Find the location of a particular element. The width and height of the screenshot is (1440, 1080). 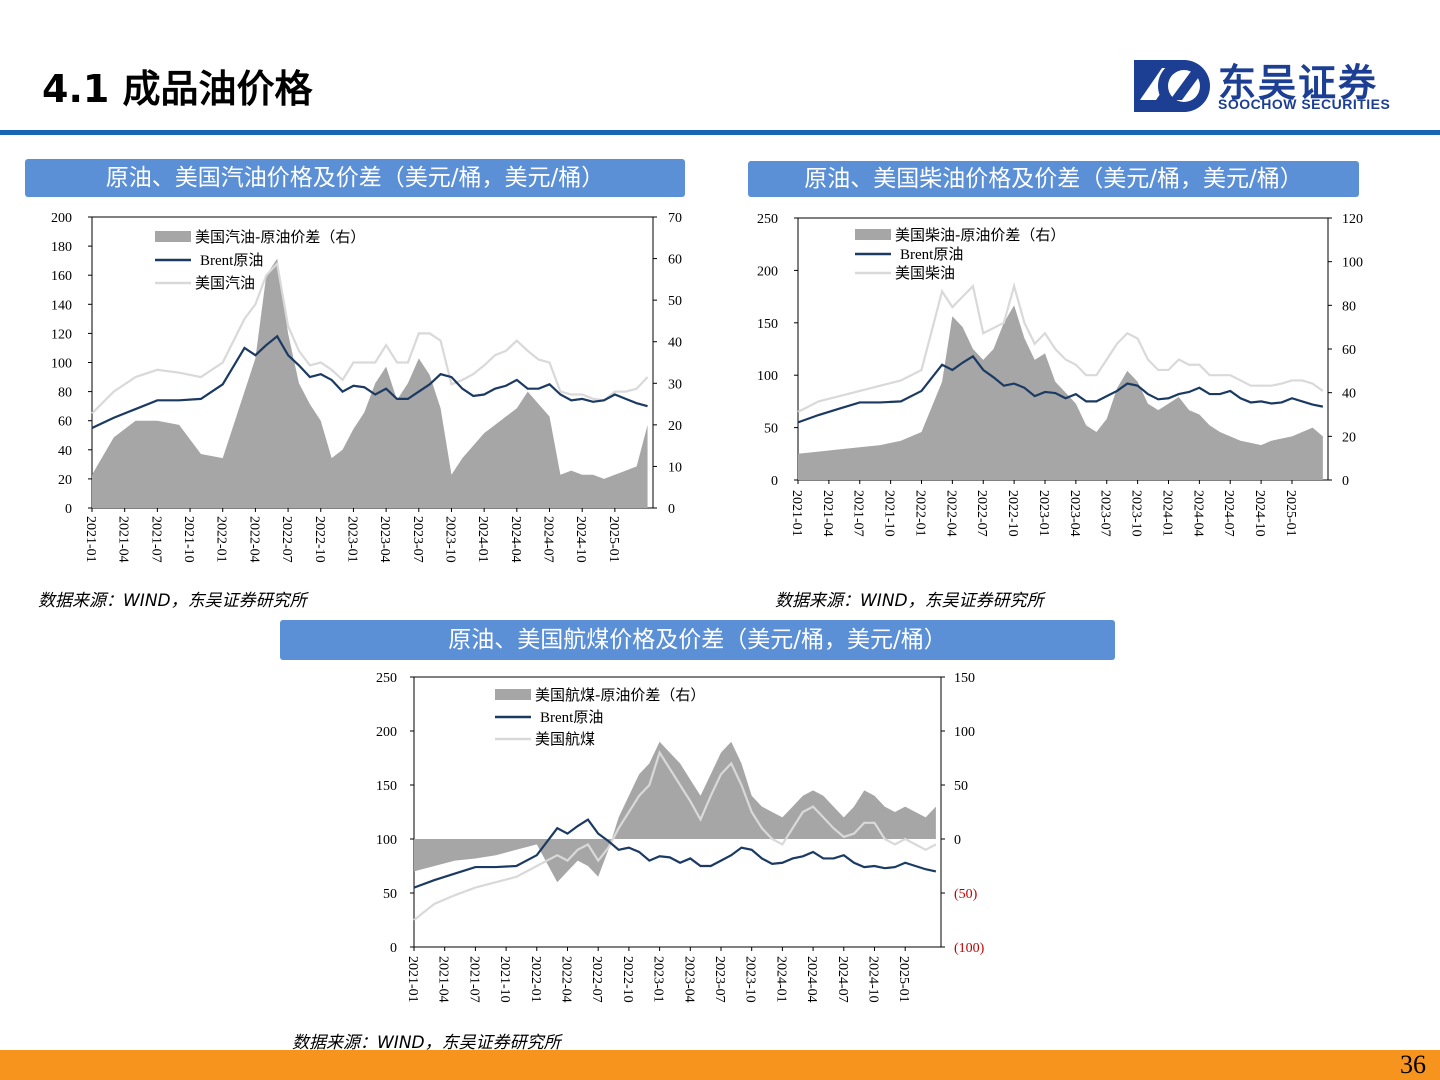

y-left-tick-label: 160 is located at coordinates (61, 276).